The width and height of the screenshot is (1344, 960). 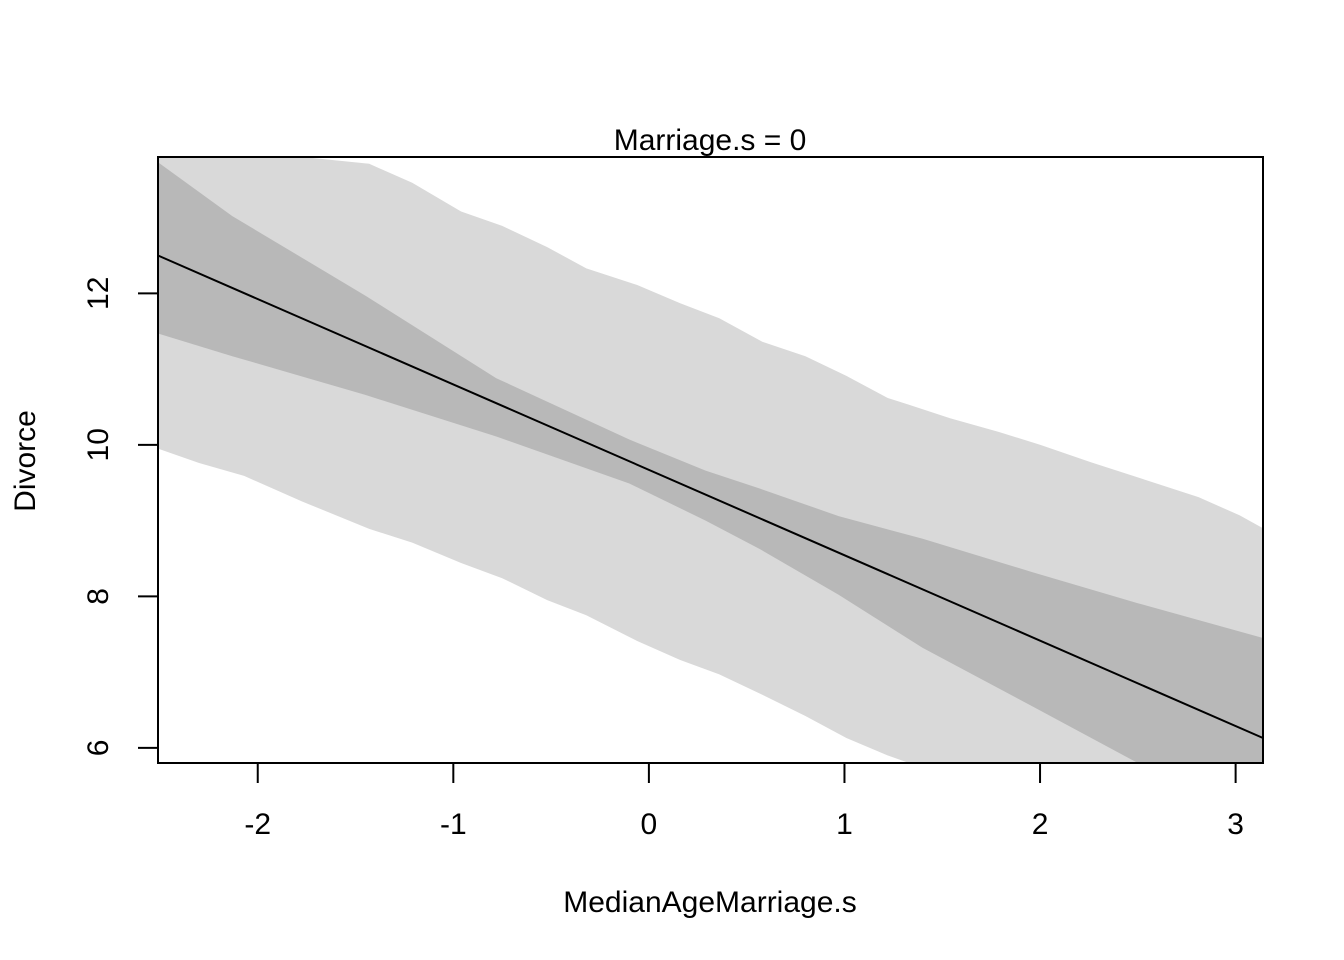 What do you see at coordinates (844, 824) in the screenshot?
I see `x-tick-label: 1` at bounding box center [844, 824].